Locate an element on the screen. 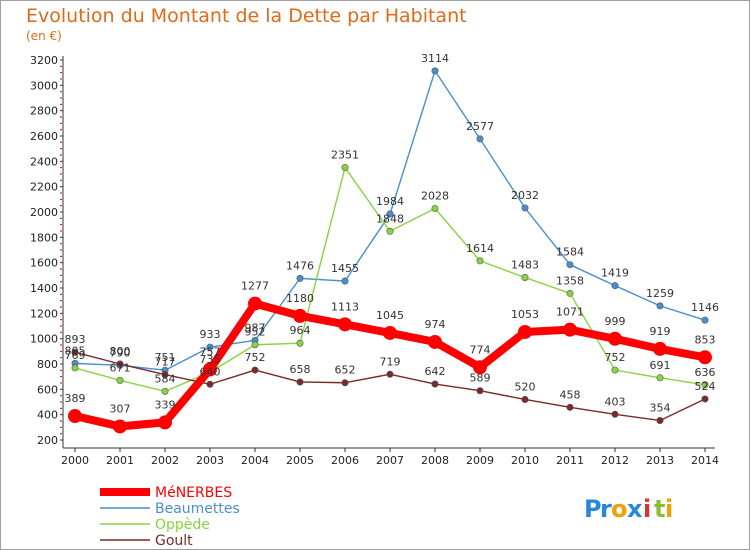 This screenshot has height=550, width=750. y-tick-label: 600 is located at coordinates (47, 389).